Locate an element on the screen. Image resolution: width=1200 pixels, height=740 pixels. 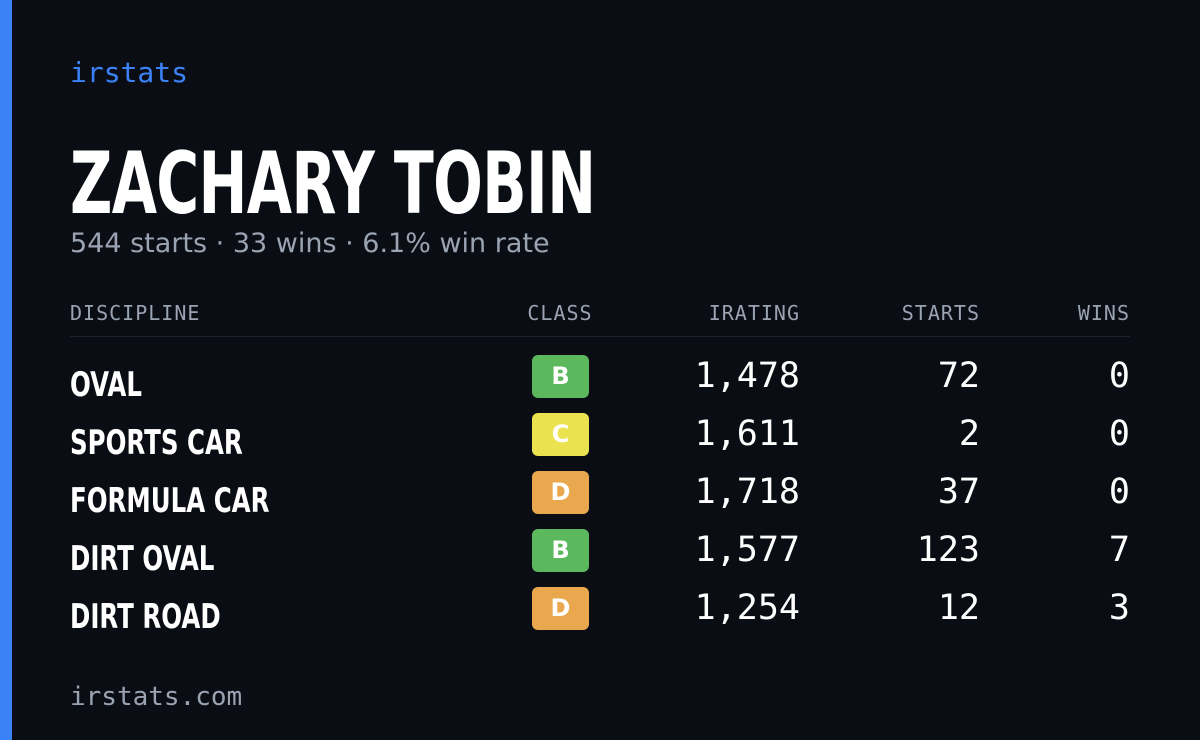
discipline: DIRT ROAD is located at coordinates (145, 617).